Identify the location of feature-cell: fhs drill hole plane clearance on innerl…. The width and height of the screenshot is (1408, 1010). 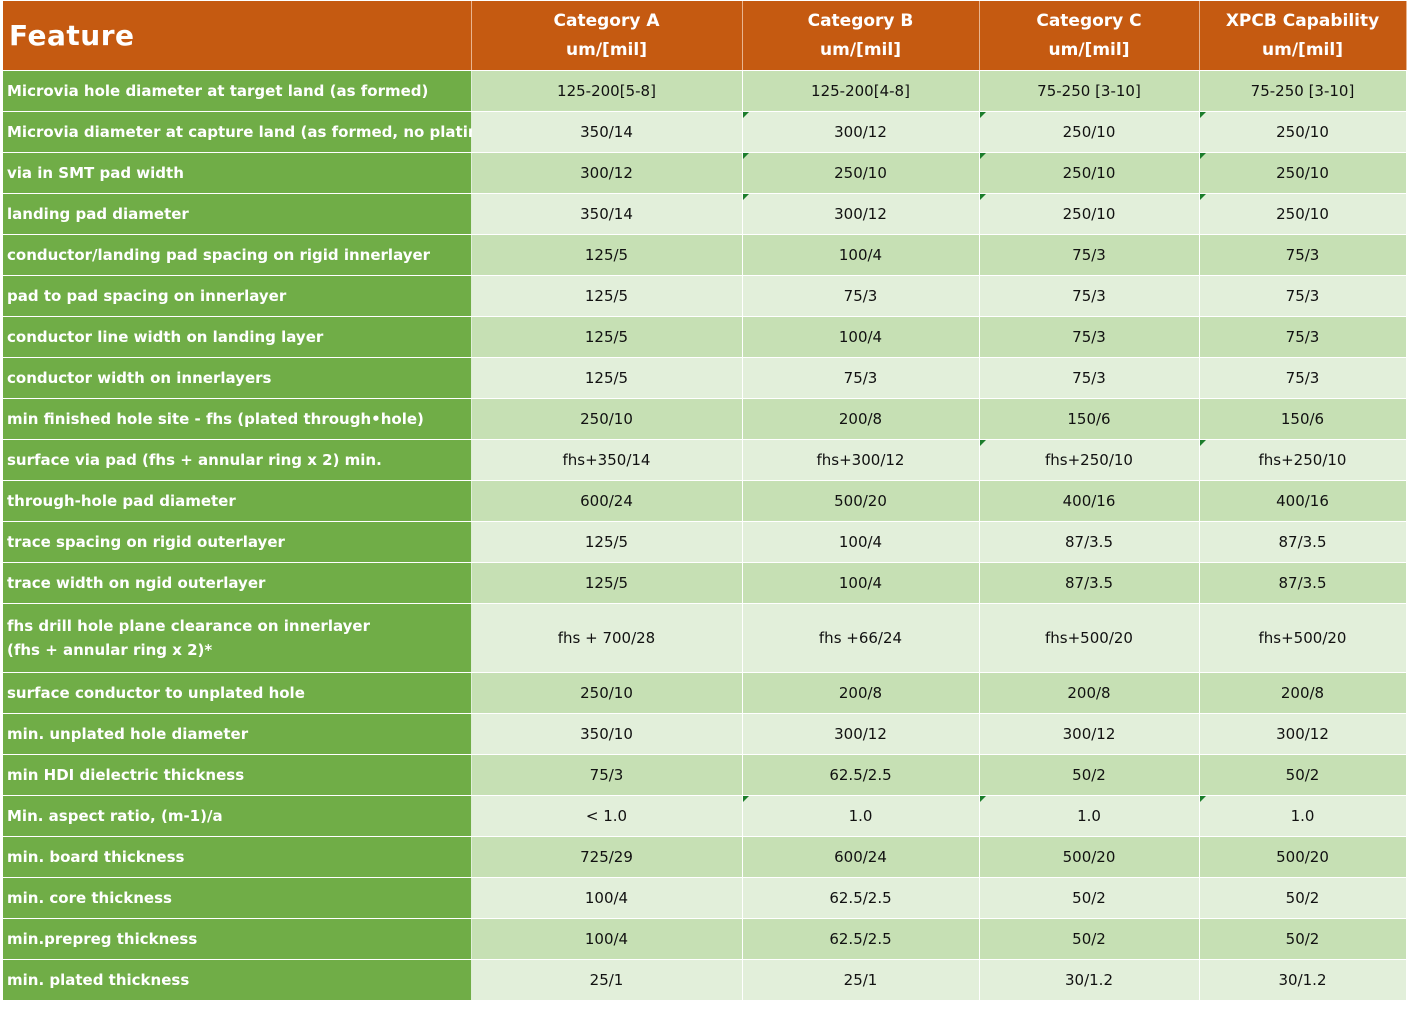
(237, 638).